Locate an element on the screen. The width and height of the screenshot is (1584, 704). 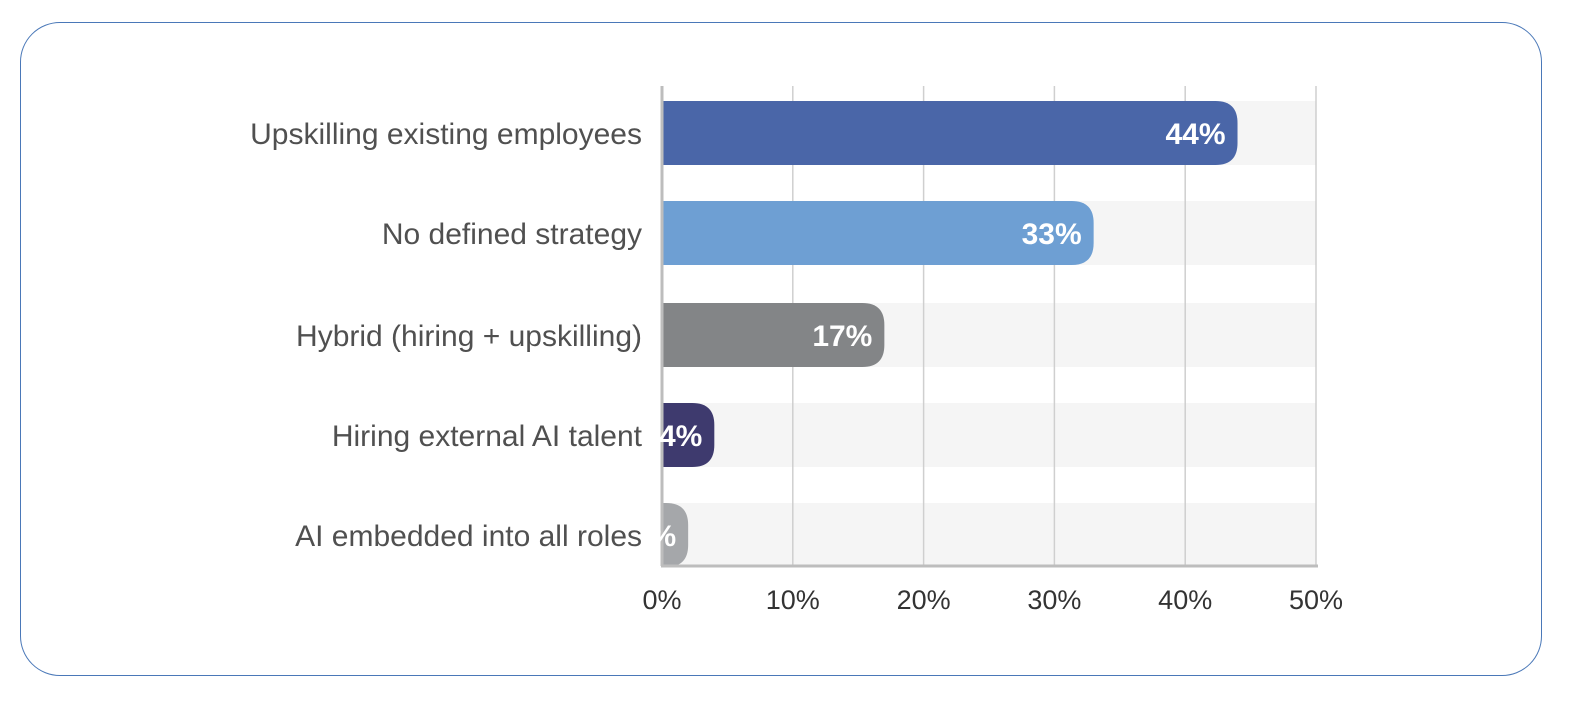
data-label: 33% is located at coordinates (1052, 234).